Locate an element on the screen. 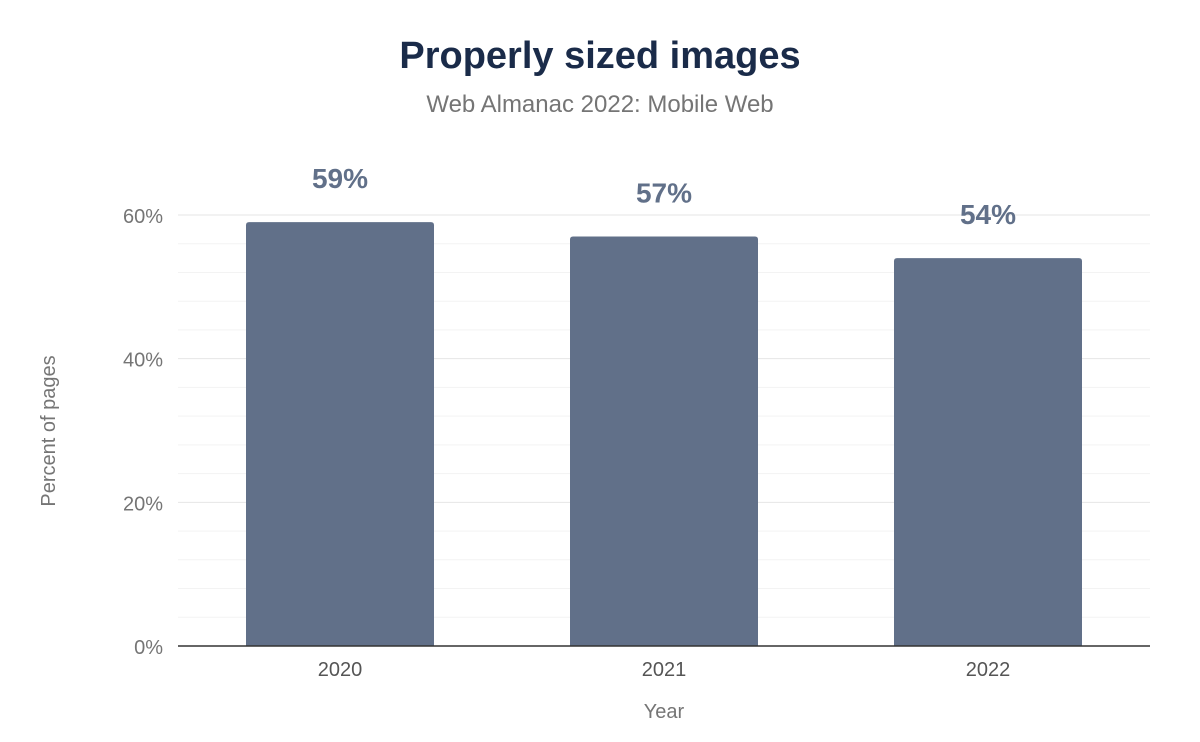  x-tick-label: 2020 is located at coordinates (340, 670).